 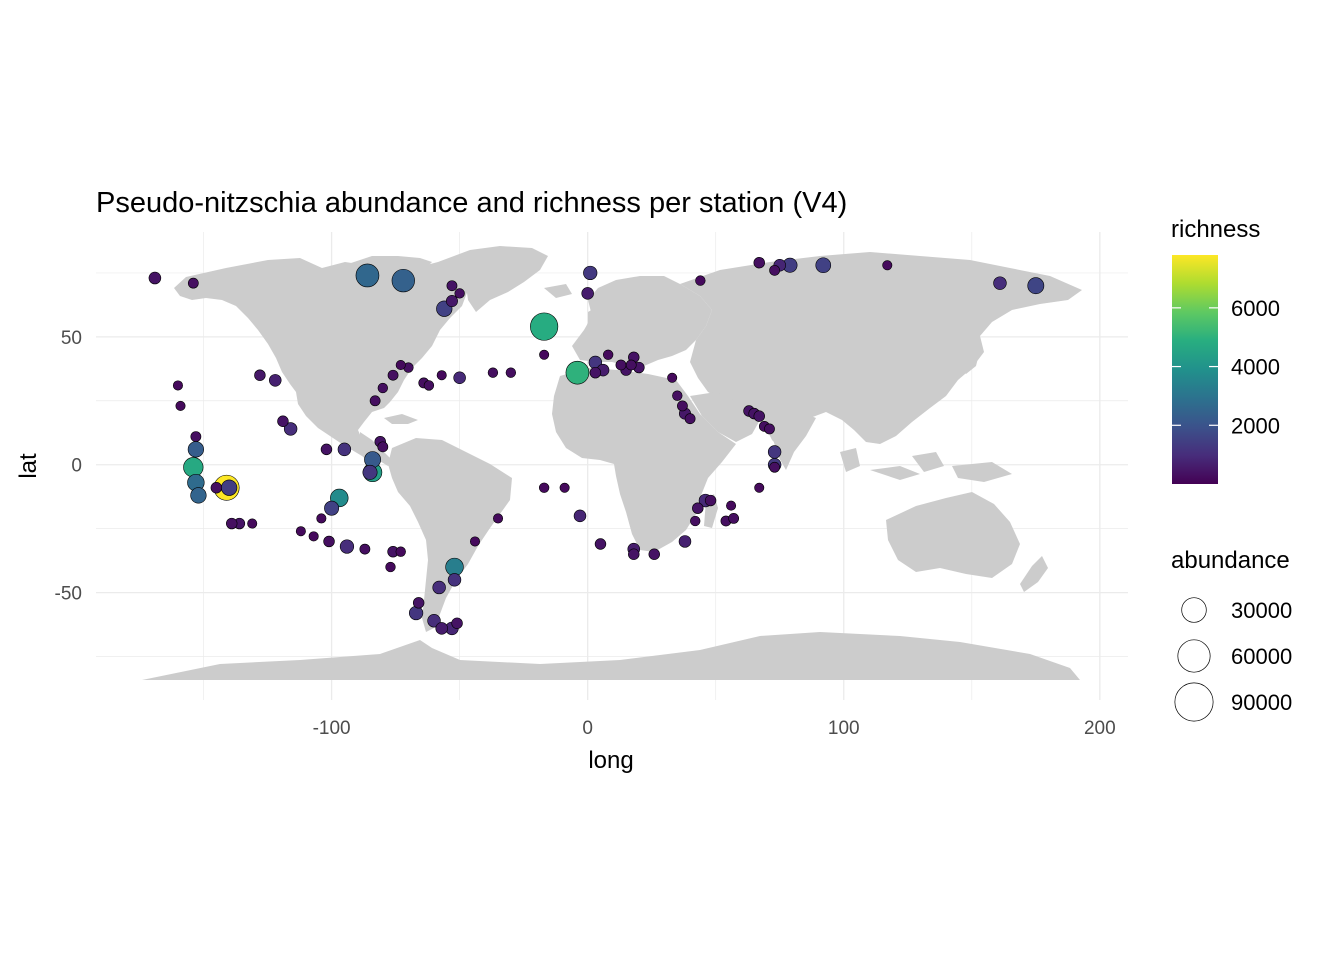 I want to click on abundance-legend: abundance 30000 60000 90000, so click(x=1231, y=634).